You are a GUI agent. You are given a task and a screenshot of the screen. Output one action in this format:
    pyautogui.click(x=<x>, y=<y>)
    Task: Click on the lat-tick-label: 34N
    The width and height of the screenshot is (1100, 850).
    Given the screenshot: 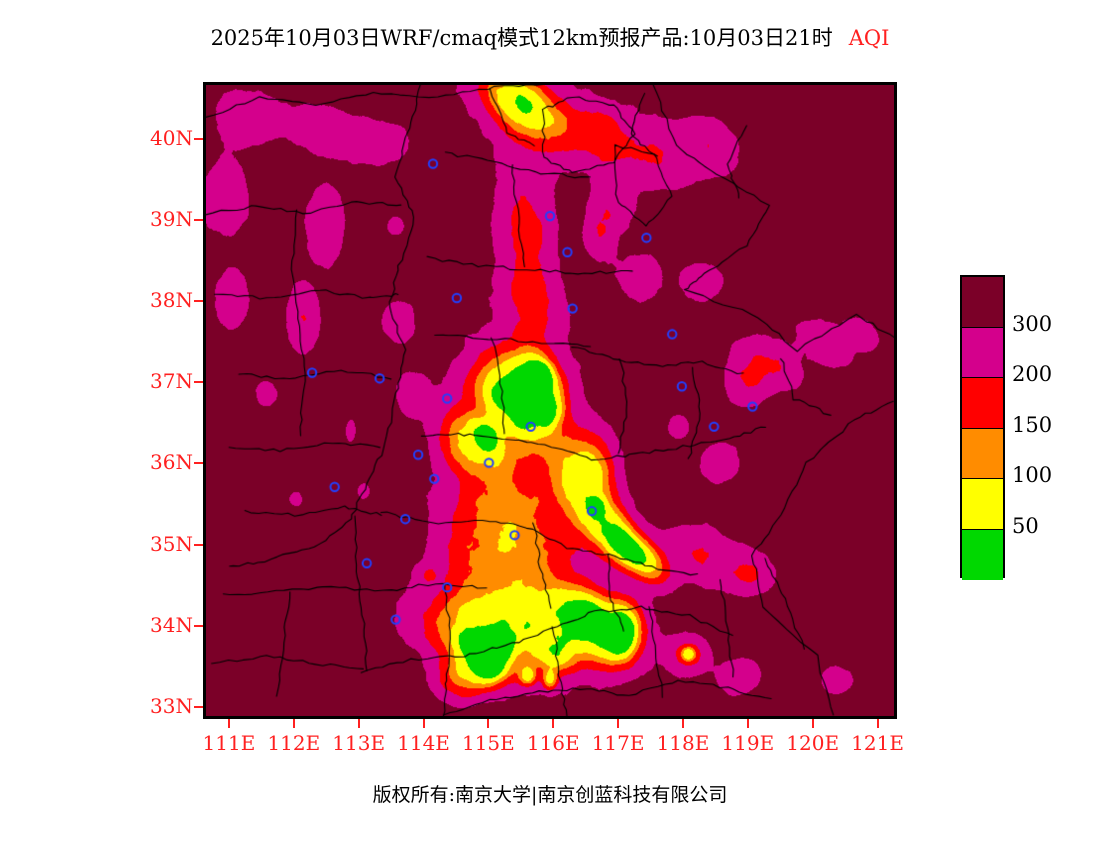 What is the action you would take?
    pyautogui.click(x=171, y=624)
    